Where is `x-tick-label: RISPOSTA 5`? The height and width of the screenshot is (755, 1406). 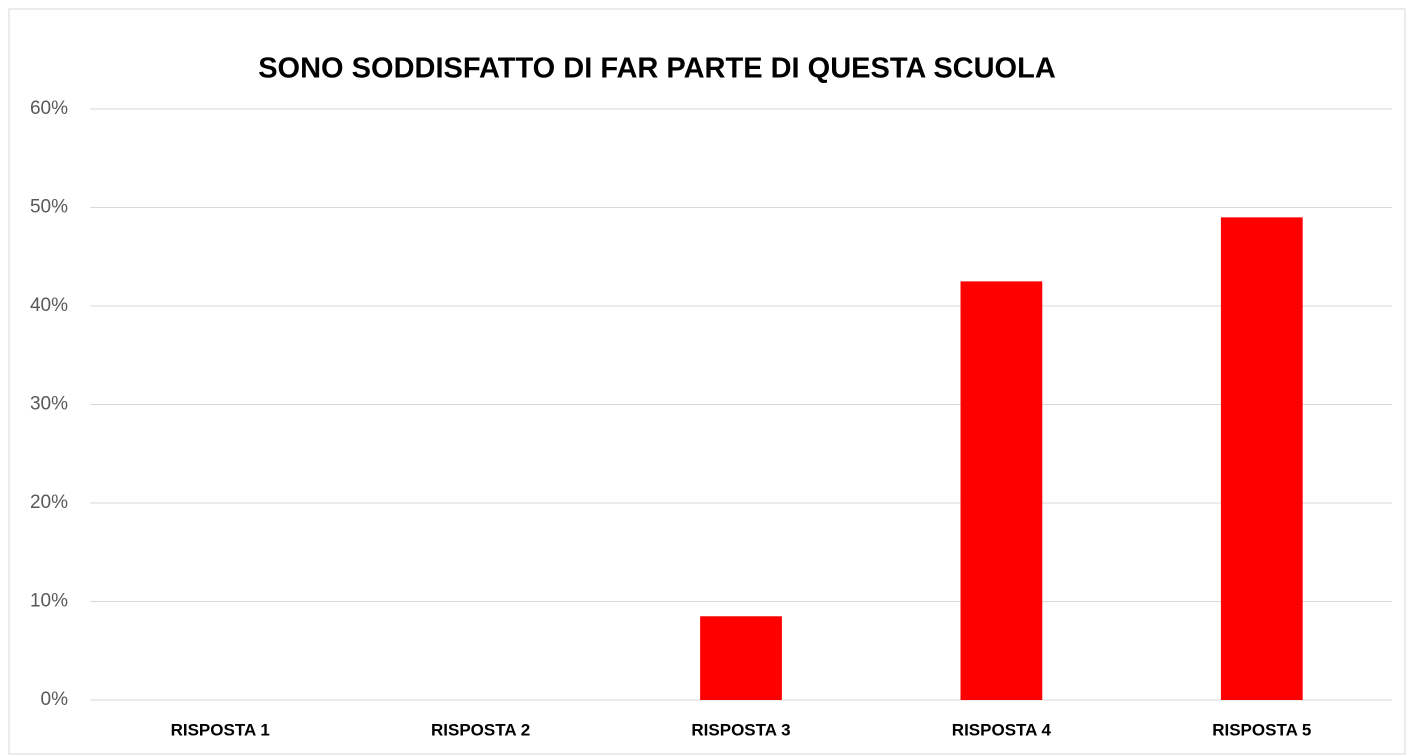
x-tick-label: RISPOSTA 5 is located at coordinates (1261, 729).